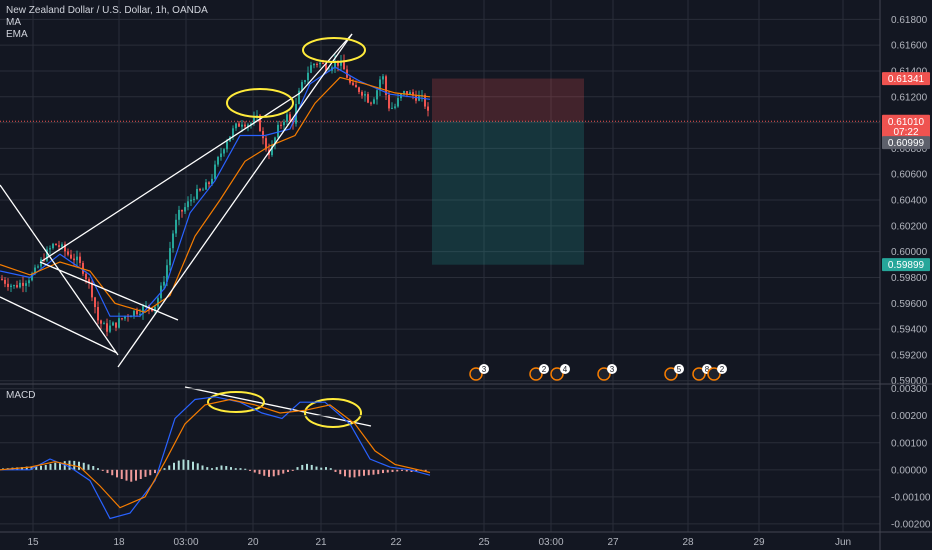 This screenshot has height=550, width=932. Describe the element at coordinates (508, 100) in the screenshot. I see `stop-loss-zone` at that location.